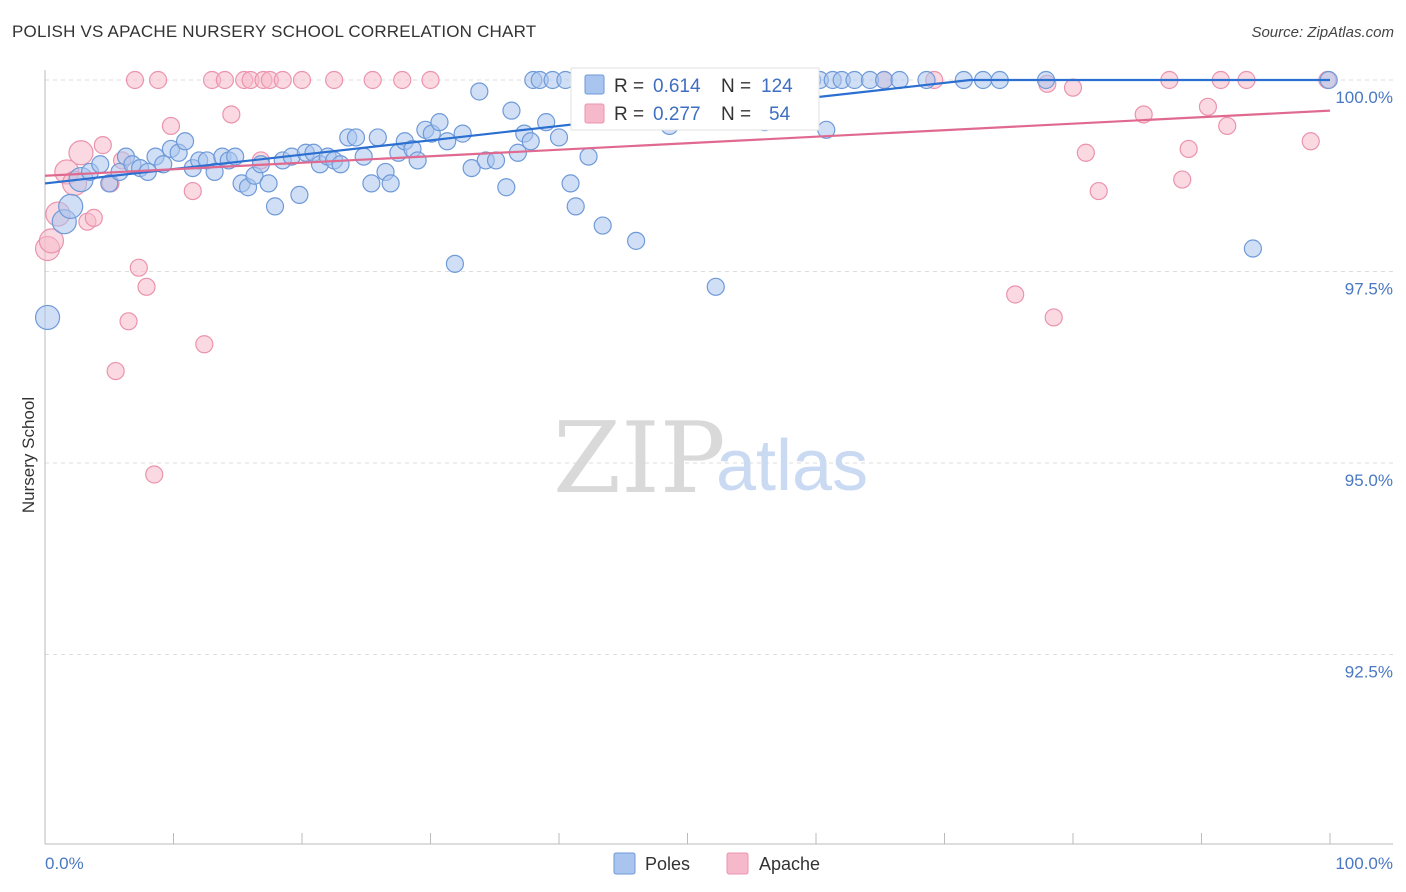  I want to click on stats-swatch-apache, so click(594, 113).